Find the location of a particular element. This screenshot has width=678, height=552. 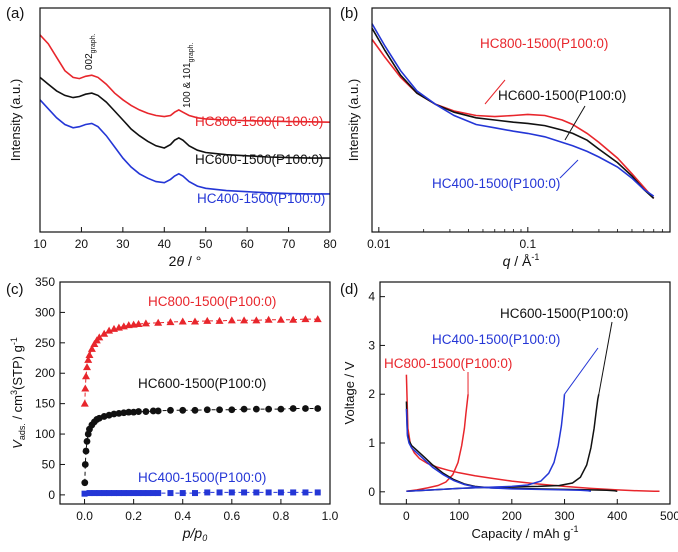

discharge-curve-blue is located at coordinates (498, 450).